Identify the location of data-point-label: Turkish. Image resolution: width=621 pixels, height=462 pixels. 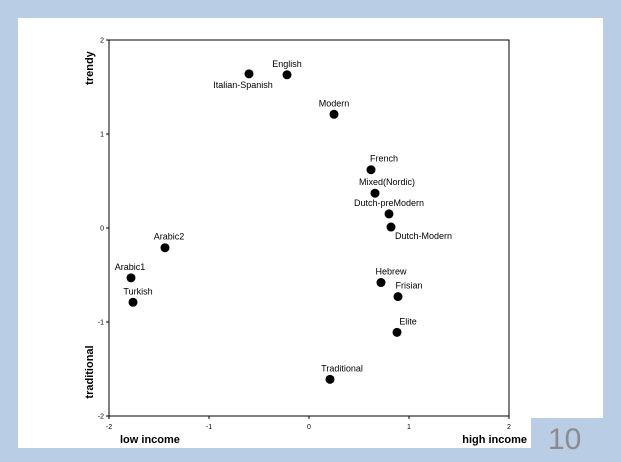
(137, 291).